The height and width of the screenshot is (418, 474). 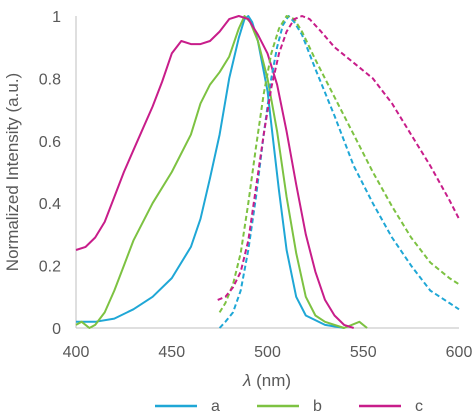 I want to click on y-tick-label: 0.2, so click(x=50, y=267).